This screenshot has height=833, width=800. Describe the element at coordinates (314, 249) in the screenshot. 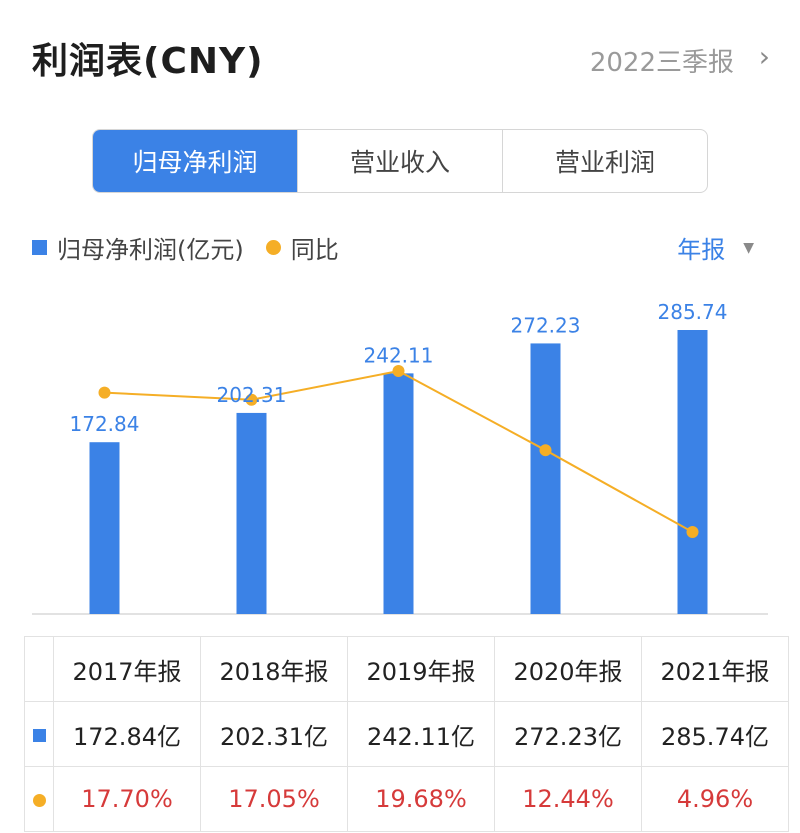

I see `line-legend-label: 同比` at that location.